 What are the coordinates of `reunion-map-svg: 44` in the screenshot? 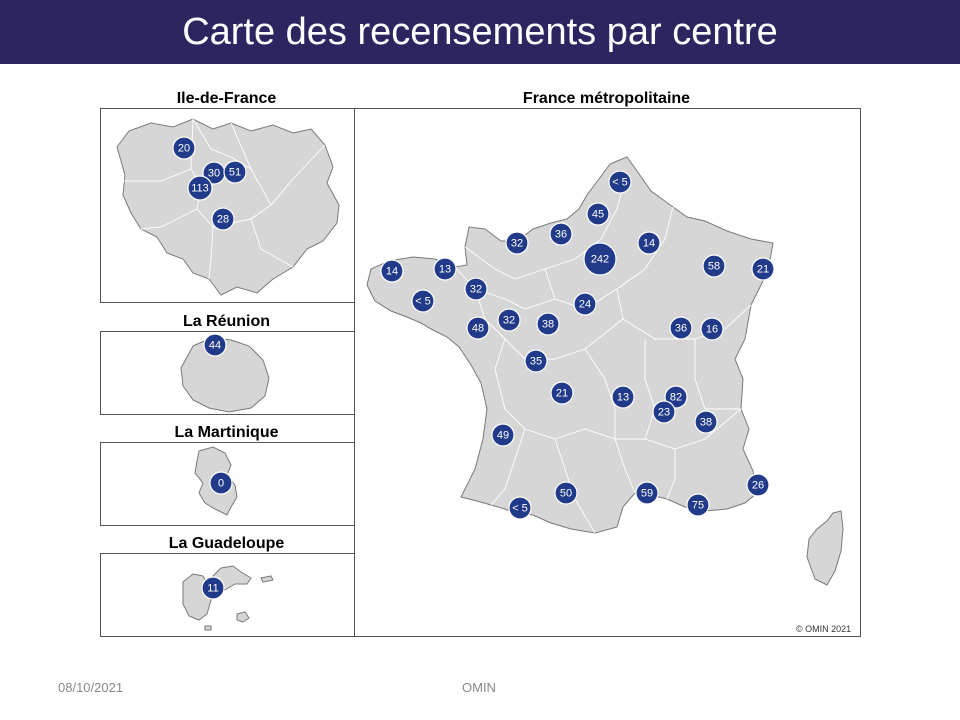 It's located at (225, 373).